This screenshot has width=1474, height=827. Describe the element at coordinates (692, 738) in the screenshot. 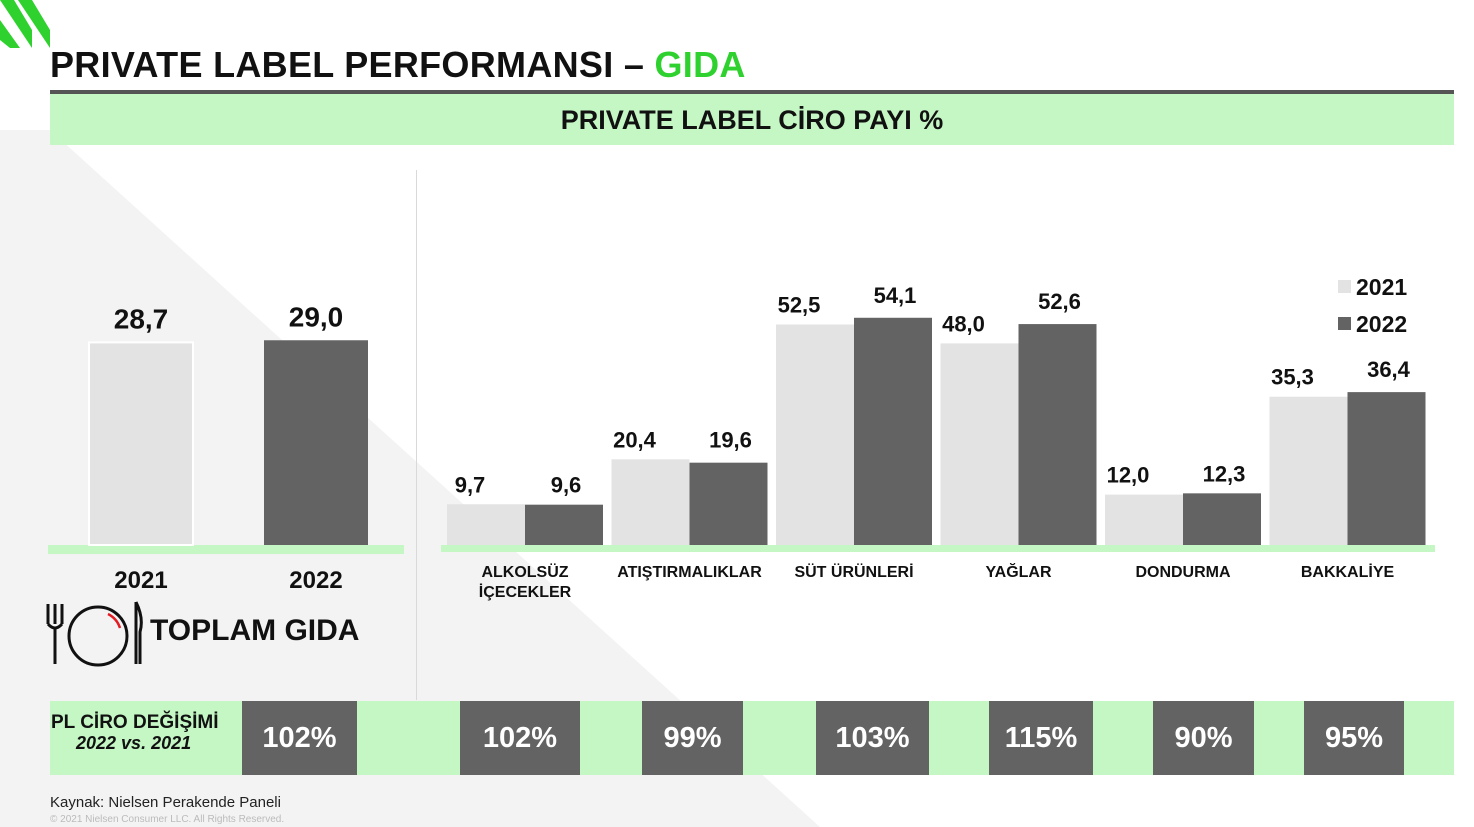

I see `change-value: 99%` at that location.